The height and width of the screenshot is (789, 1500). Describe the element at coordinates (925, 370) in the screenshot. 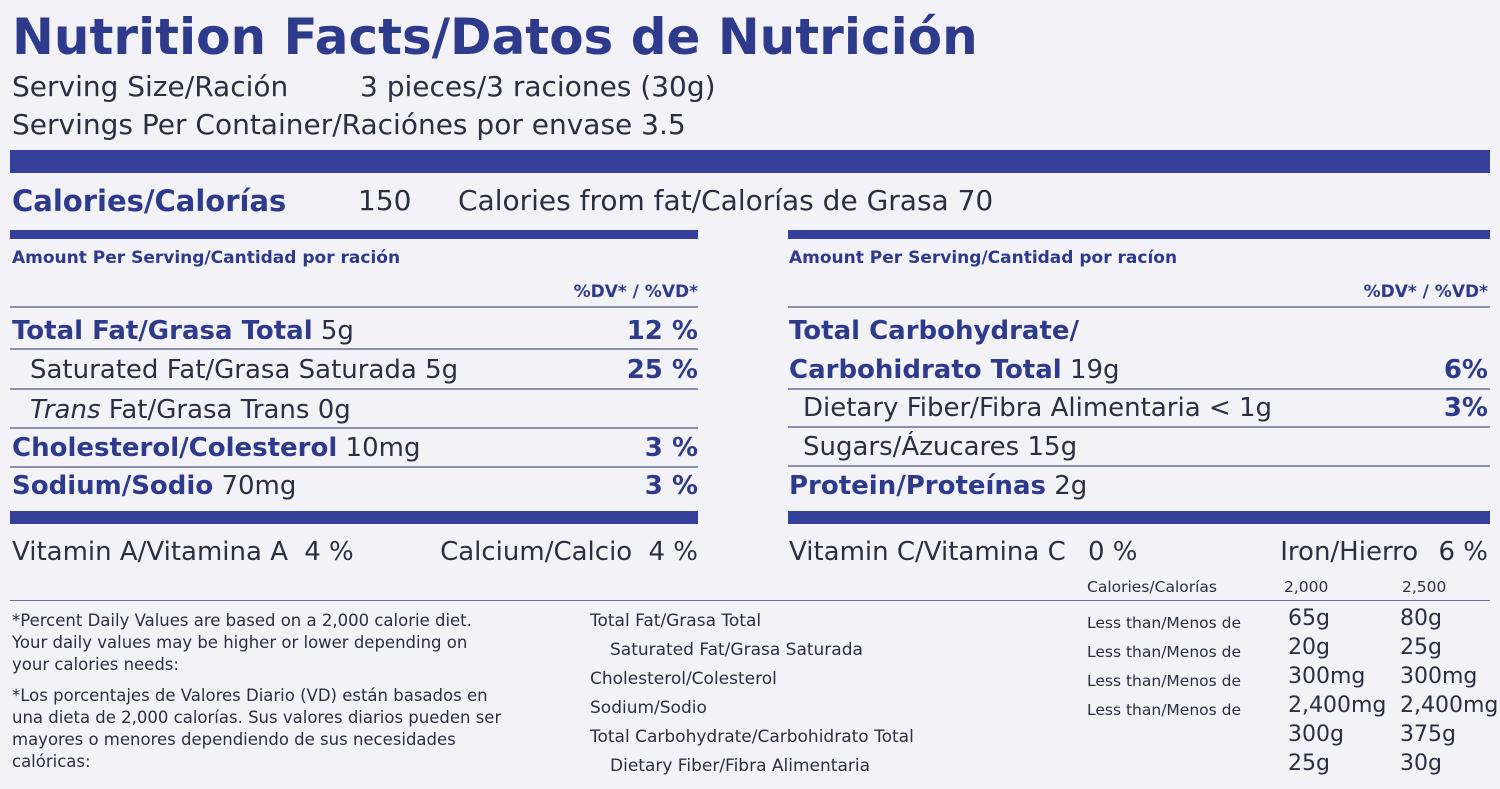

I see `nutrient-name: Carbohidrato Total` at that location.